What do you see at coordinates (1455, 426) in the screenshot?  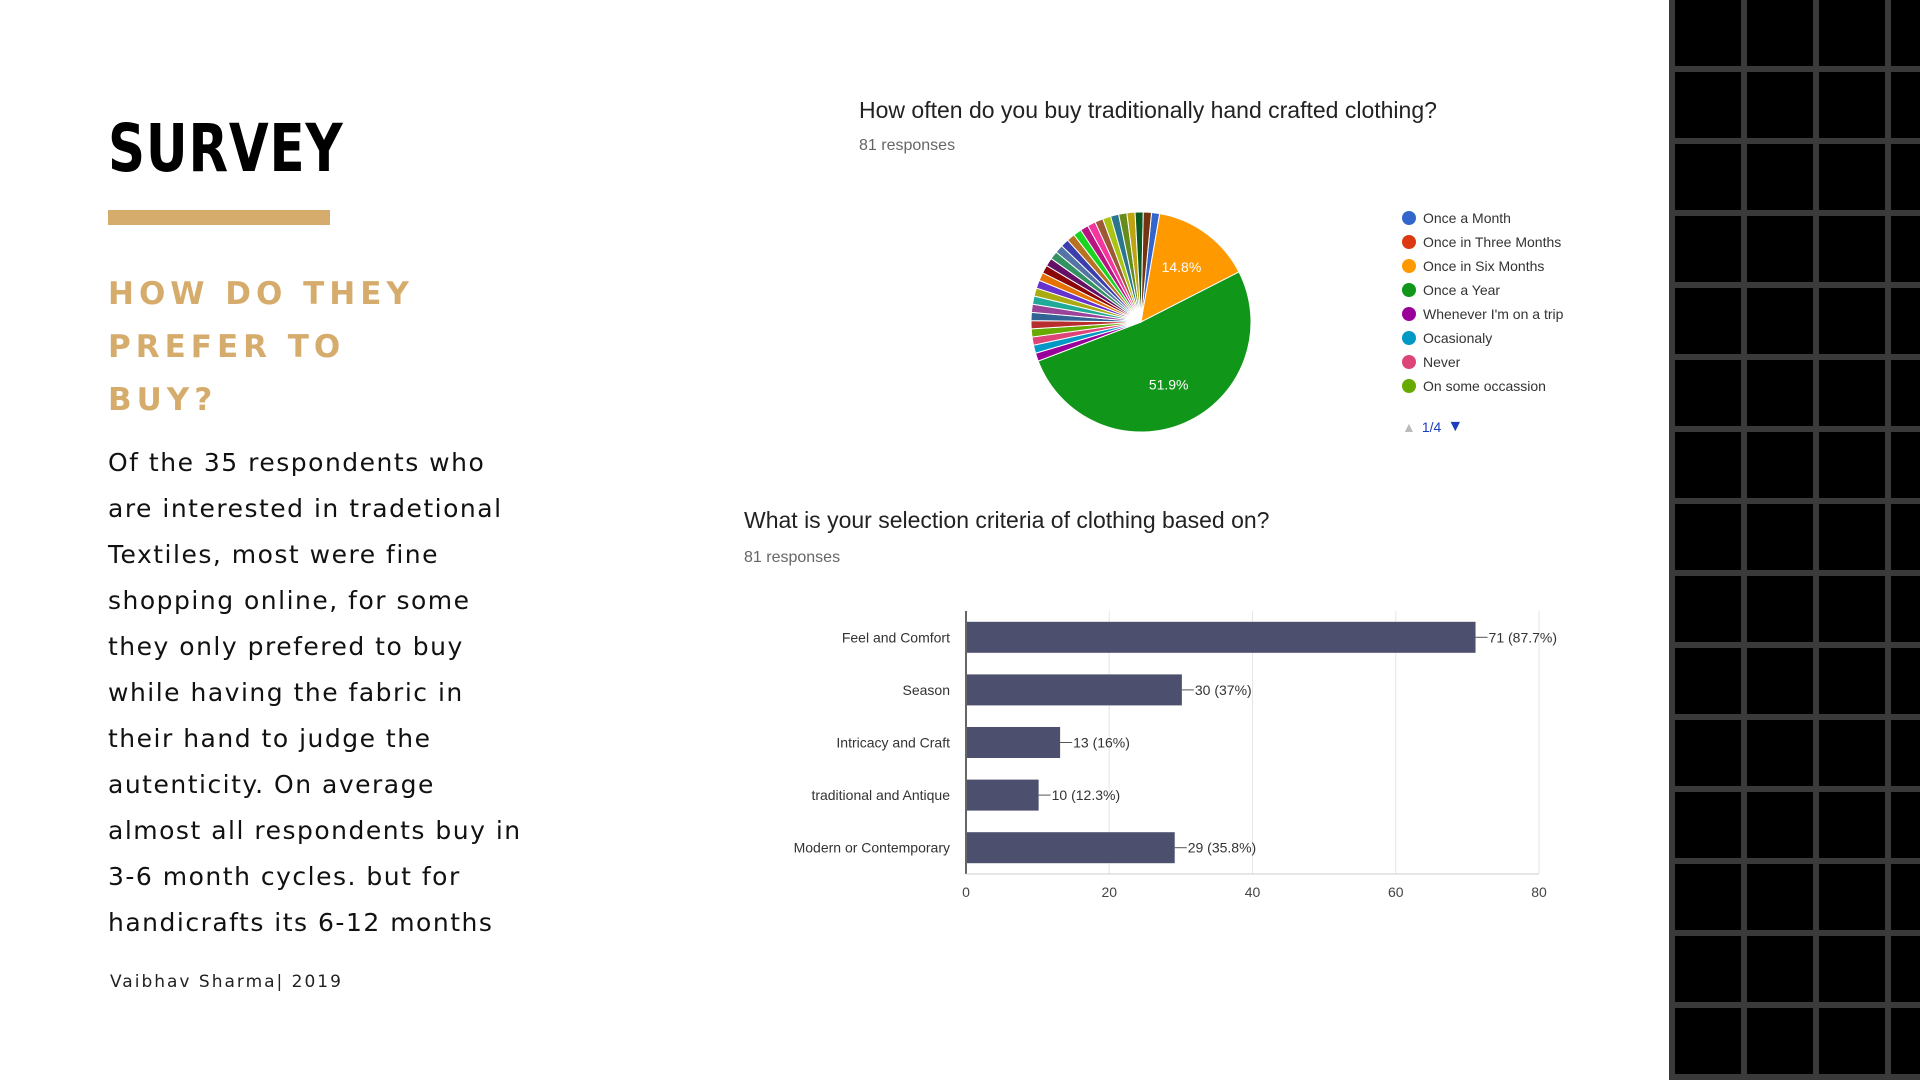 I see `legend-next-arrow-icon: ▼` at bounding box center [1455, 426].